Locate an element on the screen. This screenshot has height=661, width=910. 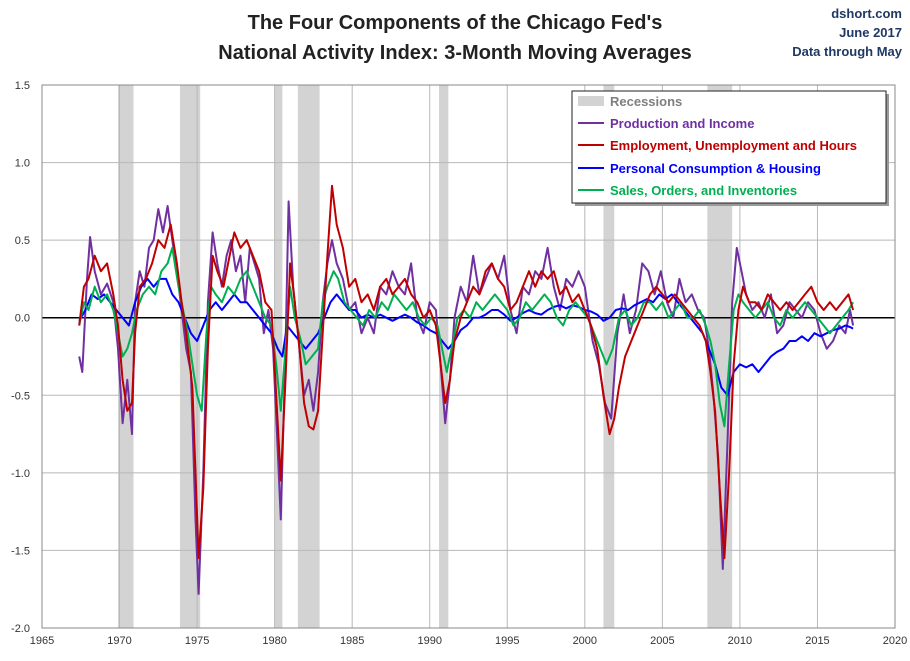
source-date: June 2017 is located at coordinates (870, 32).